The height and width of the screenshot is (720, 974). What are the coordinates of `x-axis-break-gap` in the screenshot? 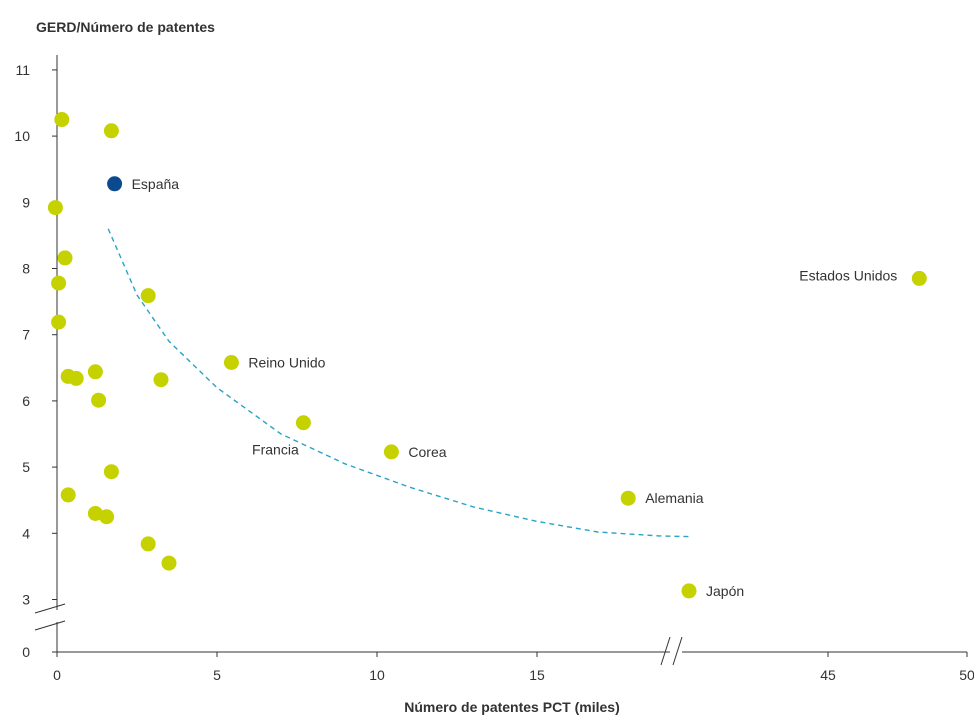 It's located at (676, 652).